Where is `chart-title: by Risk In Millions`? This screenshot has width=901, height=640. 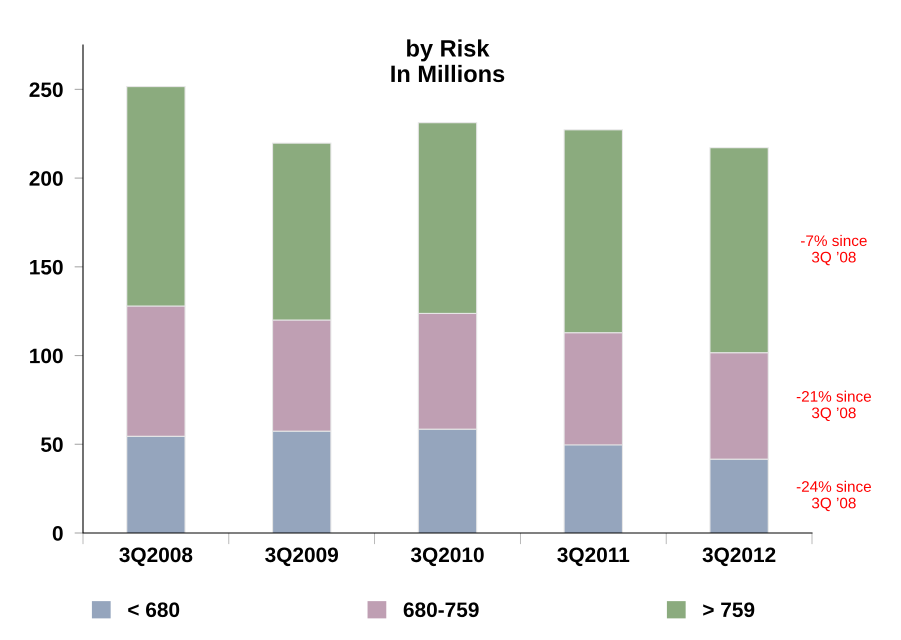 chart-title: by Risk In Millions is located at coordinates (447, 60).